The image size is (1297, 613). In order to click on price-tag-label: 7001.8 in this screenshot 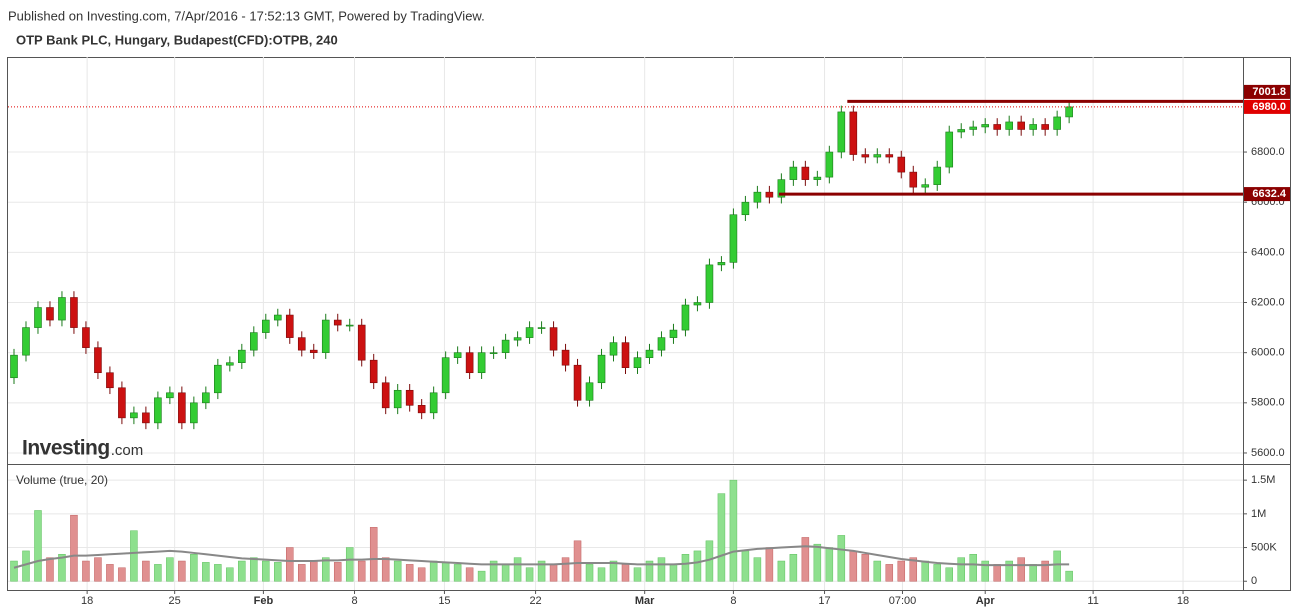, I will do `click(1269, 92)`.